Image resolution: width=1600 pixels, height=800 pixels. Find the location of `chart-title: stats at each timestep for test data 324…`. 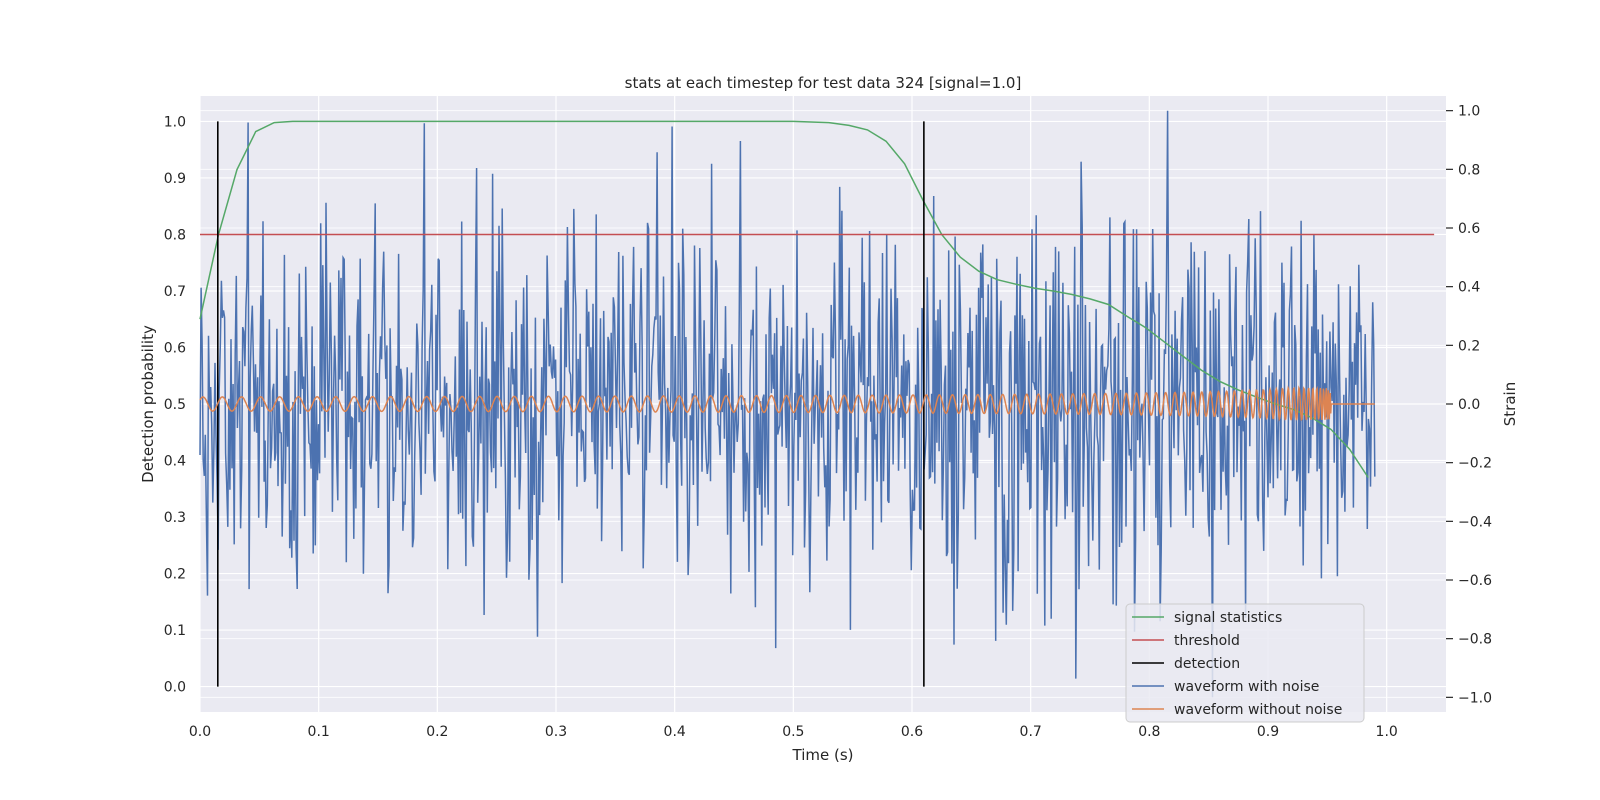

chart-title: stats at each timestep for test data 324… is located at coordinates (823, 83).